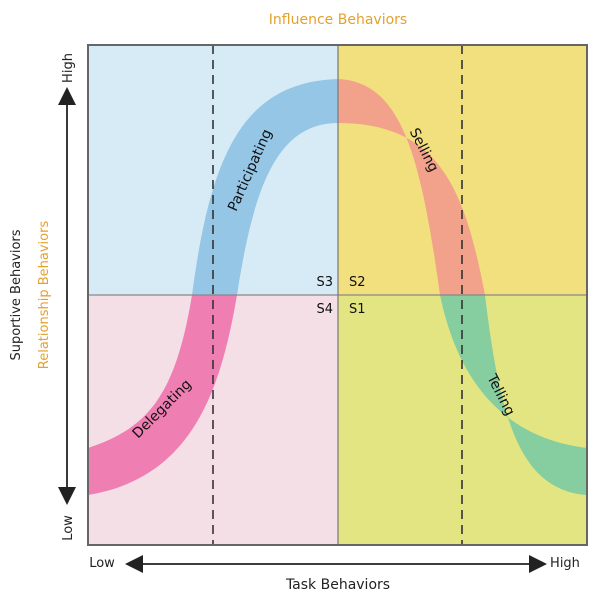  Describe the element at coordinates (513, 395) in the screenshot. I see `telling-band` at that location.